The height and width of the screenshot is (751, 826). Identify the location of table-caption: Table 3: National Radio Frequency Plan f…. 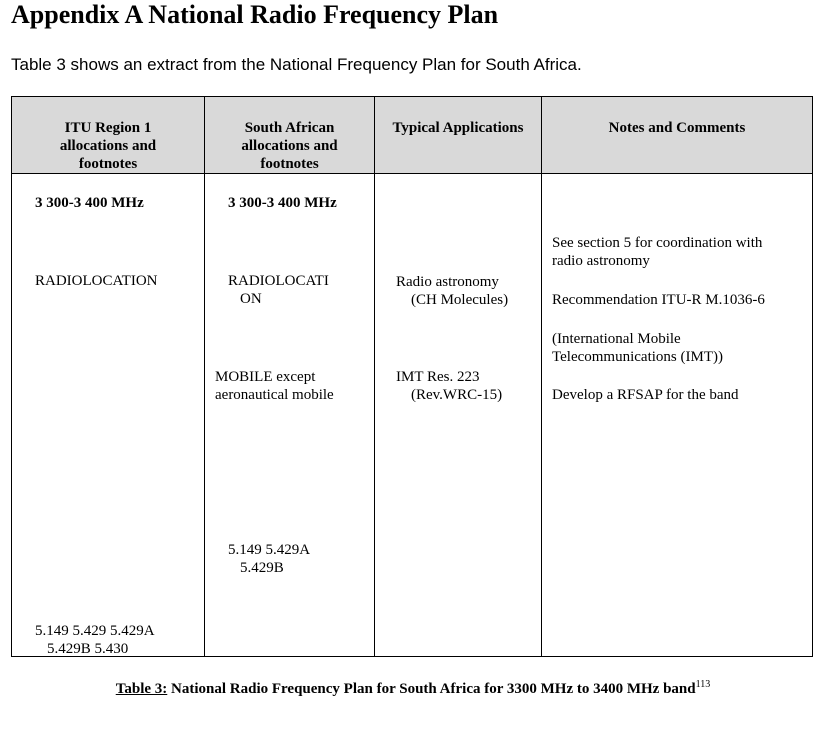
(413, 688).